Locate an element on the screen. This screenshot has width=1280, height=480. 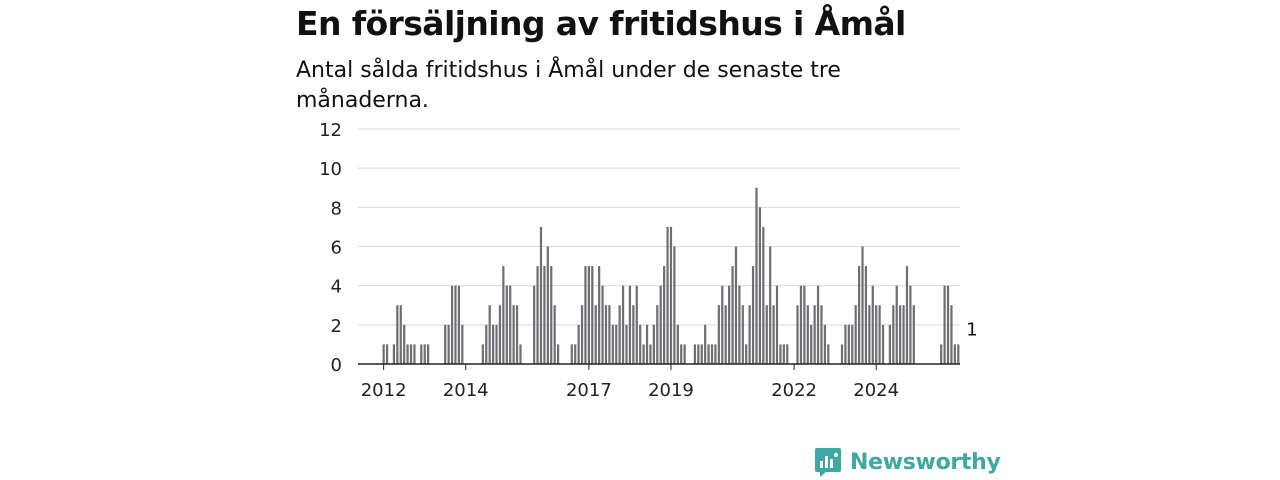
data-labels: 1 is located at coordinates (971, 329).